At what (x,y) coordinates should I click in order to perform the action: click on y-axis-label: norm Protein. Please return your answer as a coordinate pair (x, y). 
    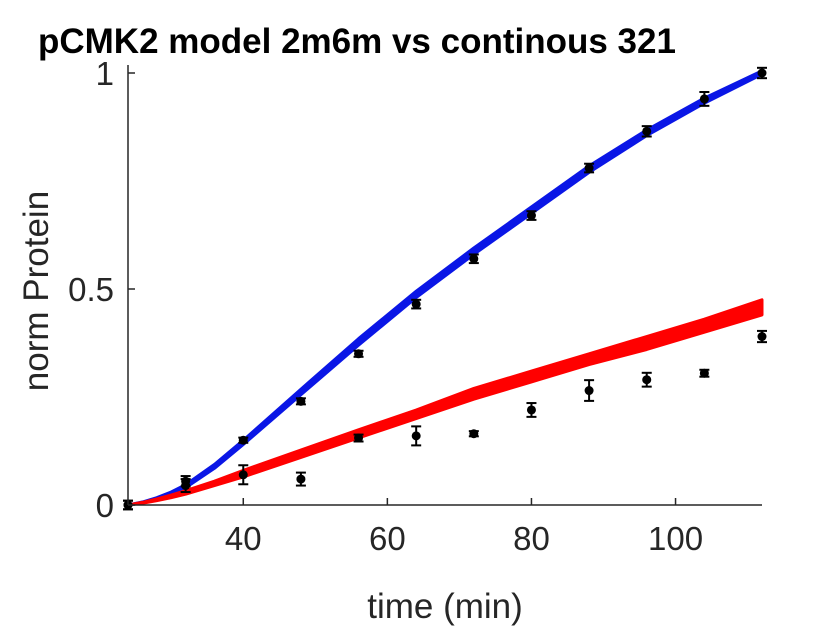
    Looking at the image, I should click on (36, 291).